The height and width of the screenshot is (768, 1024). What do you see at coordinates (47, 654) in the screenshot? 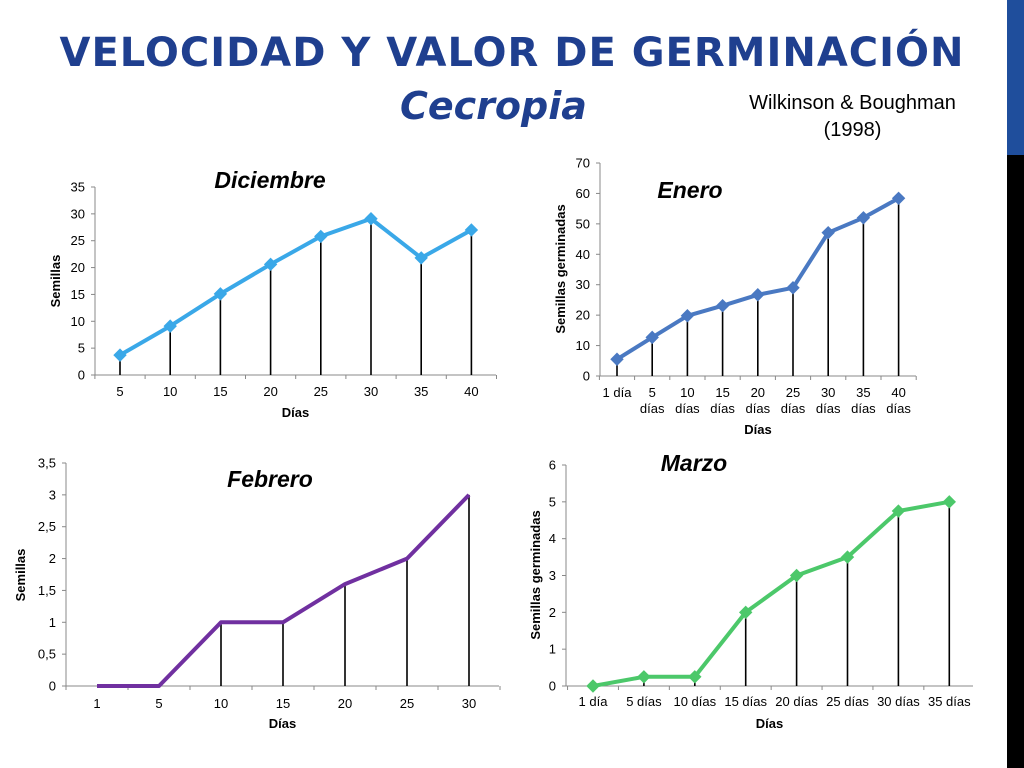
I see `y-tick-label: 0,5` at bounding box center [47, 654].